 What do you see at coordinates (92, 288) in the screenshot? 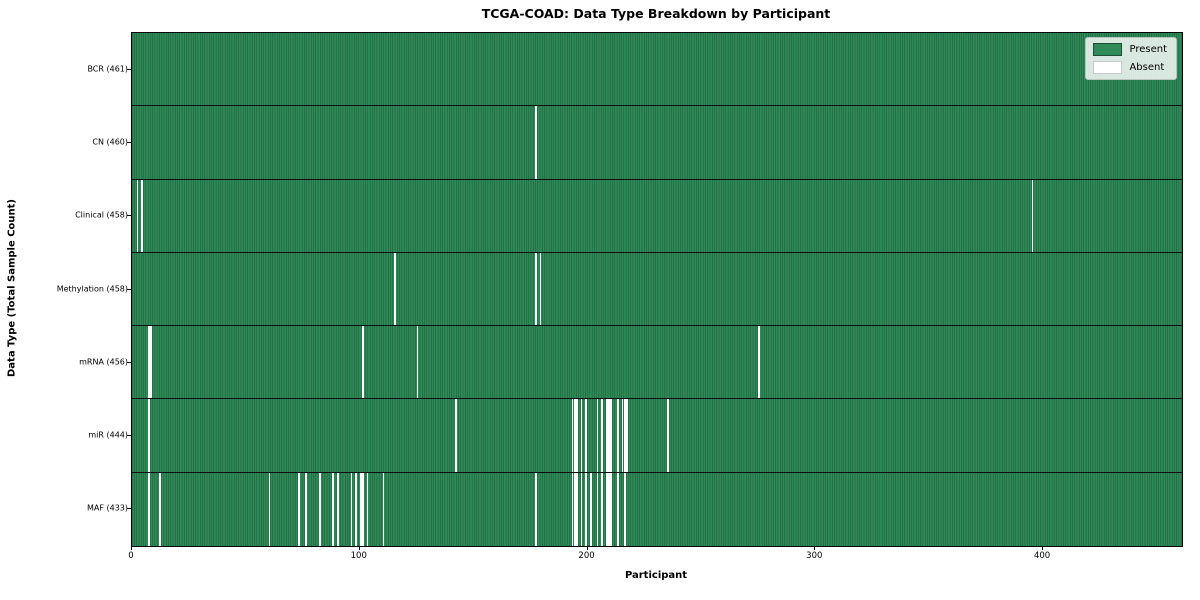
I see `y-tick-label: Methylation (458)` at bounding box center [92, 288].